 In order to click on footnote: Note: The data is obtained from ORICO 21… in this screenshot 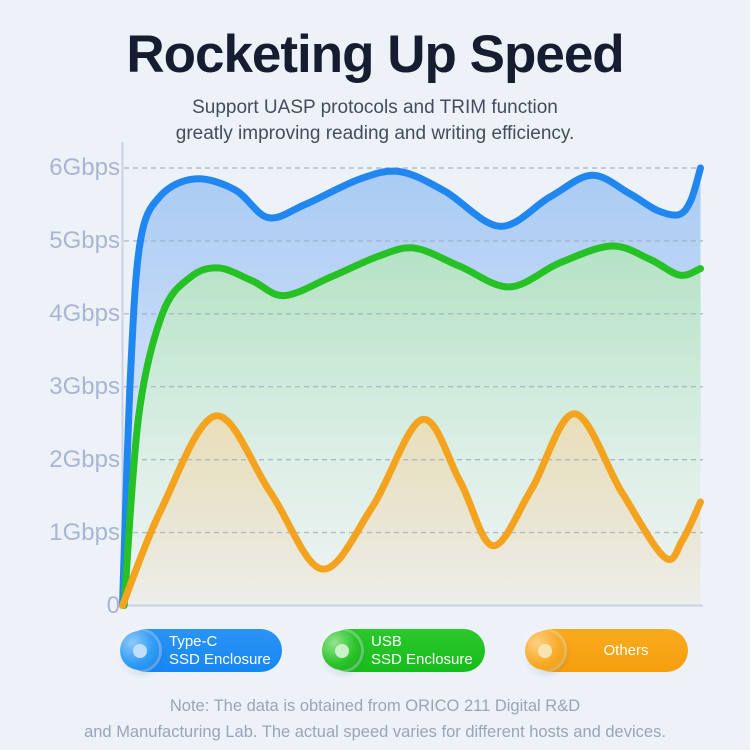, I will do `click(375, 719)`.